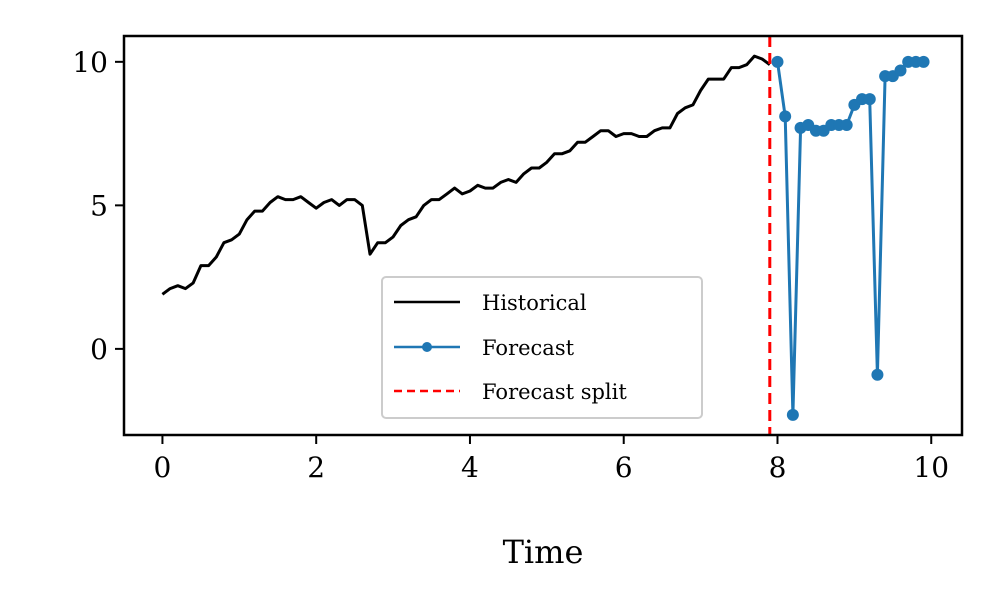 The image size is (998, 611). I want to click on legend-forecast-marker, so click(427, 347).